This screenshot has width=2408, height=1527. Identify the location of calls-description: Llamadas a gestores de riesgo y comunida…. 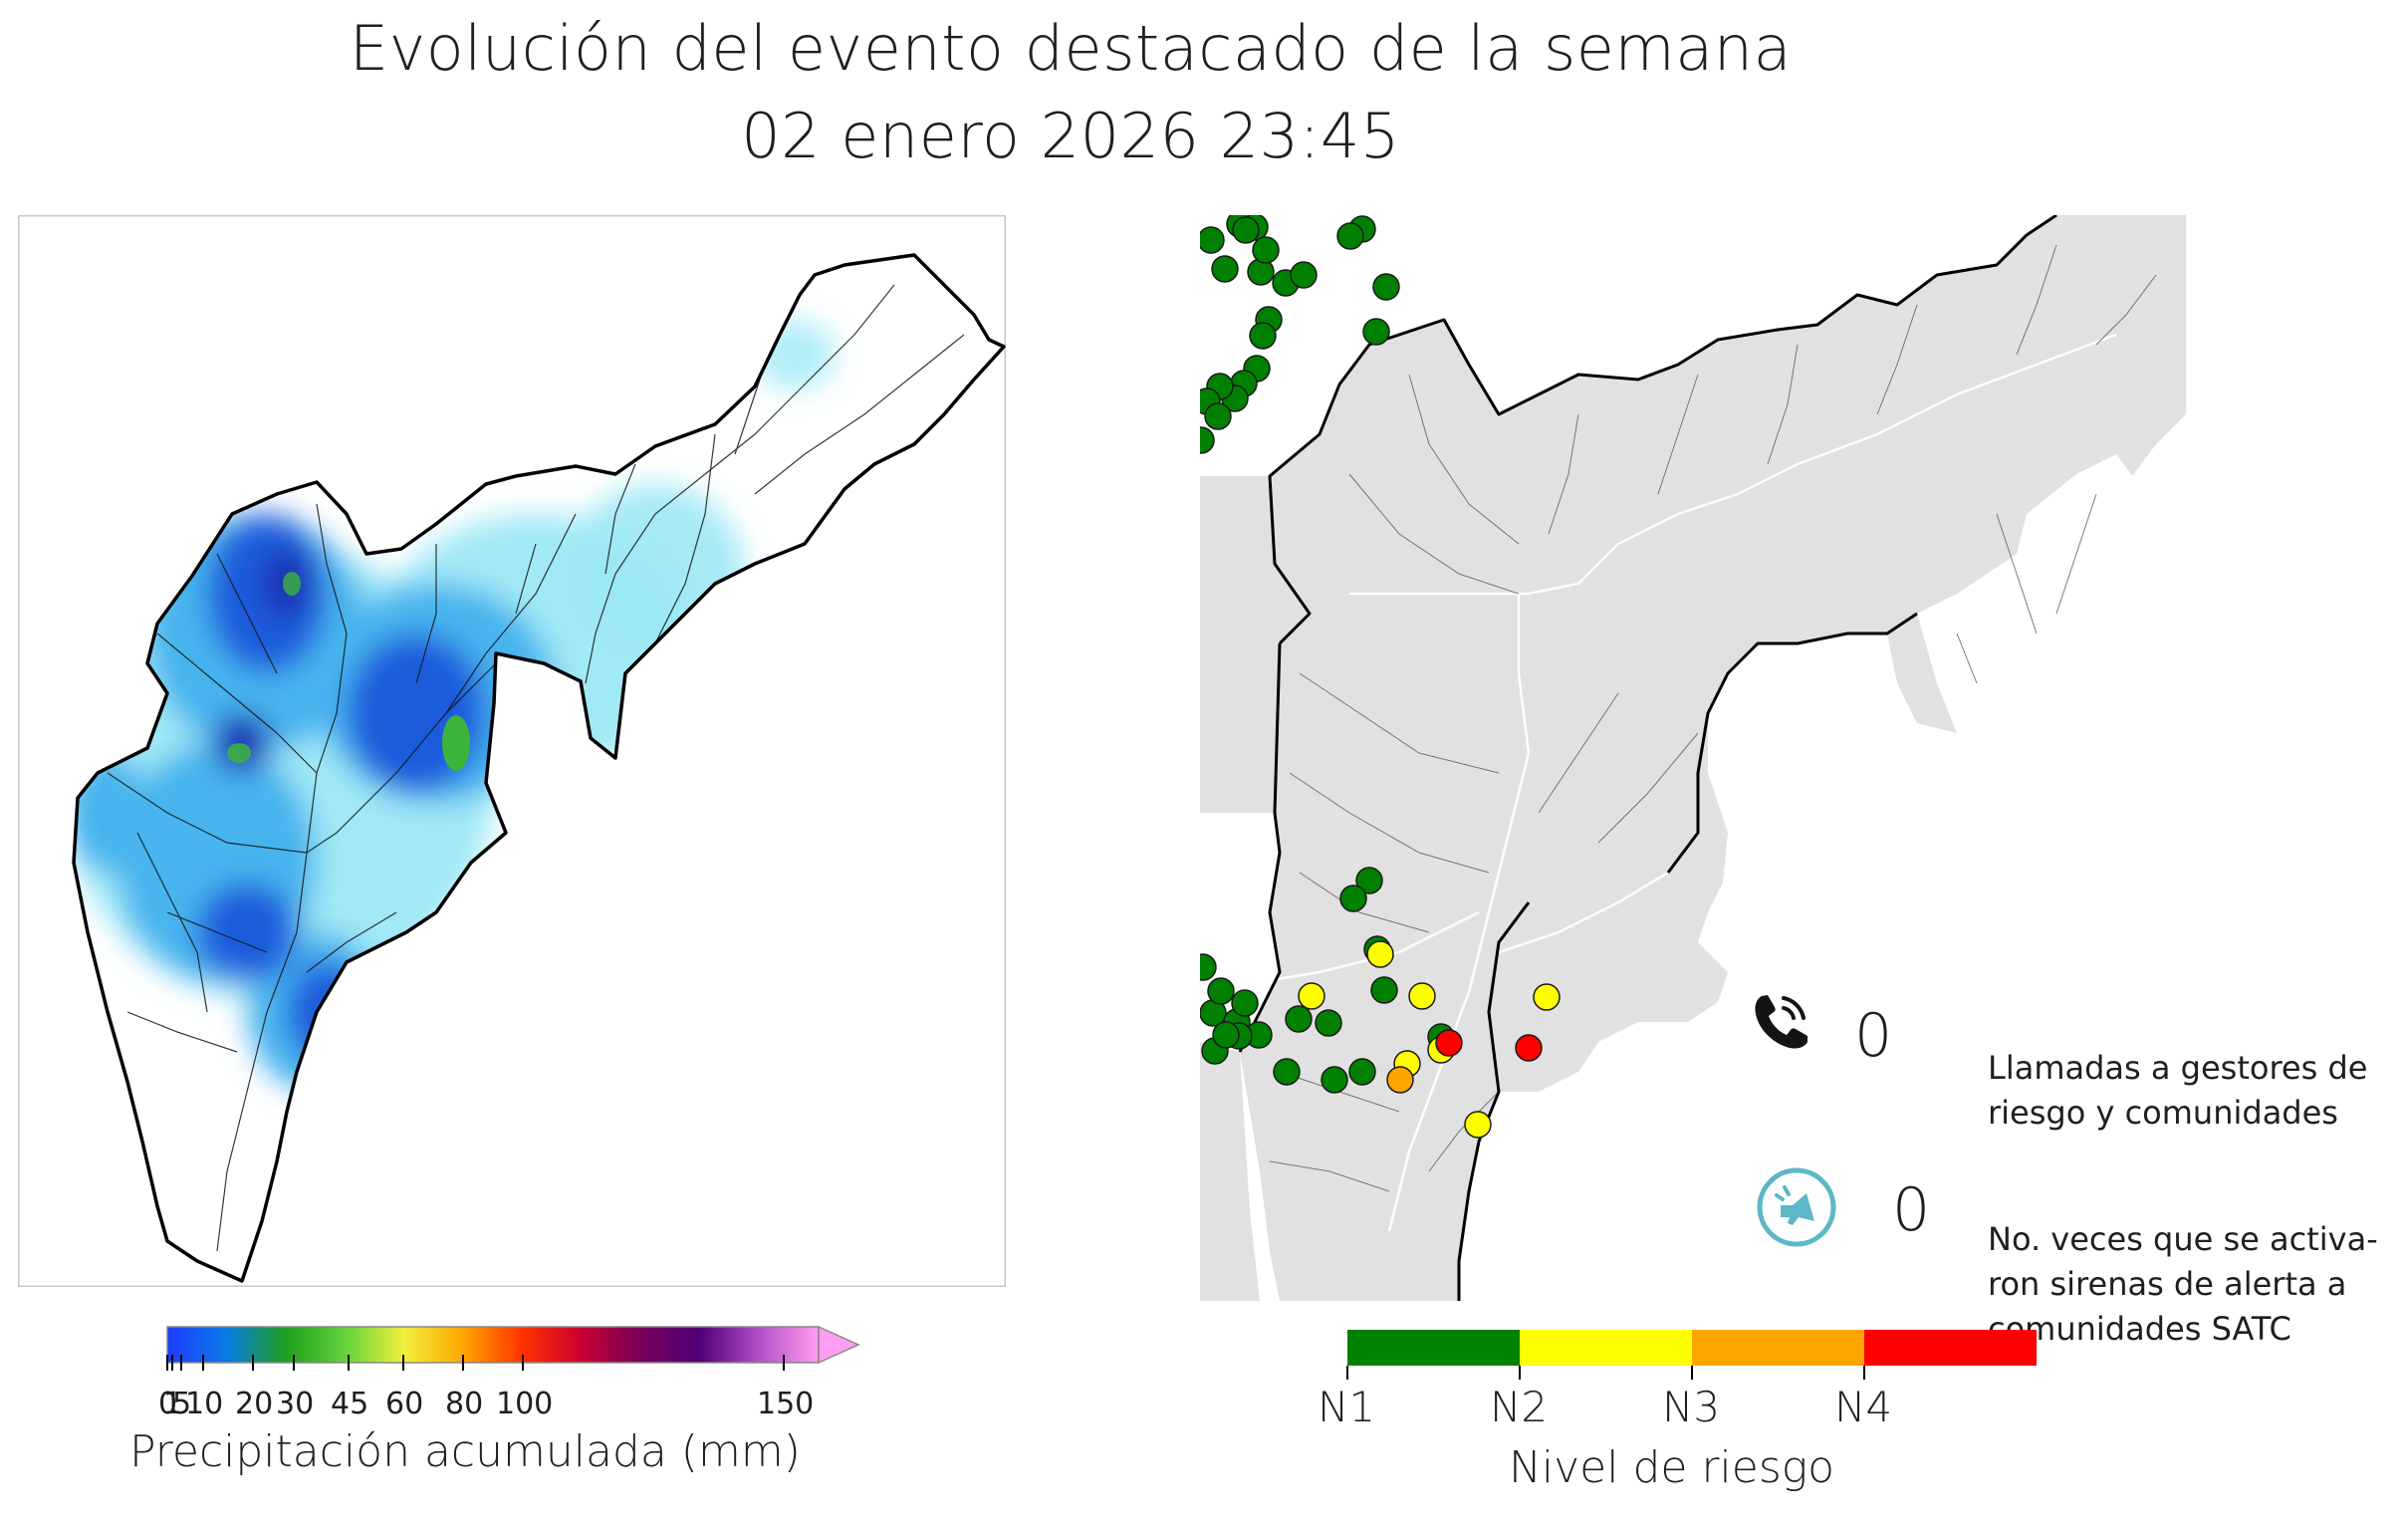
(2178, 1090).